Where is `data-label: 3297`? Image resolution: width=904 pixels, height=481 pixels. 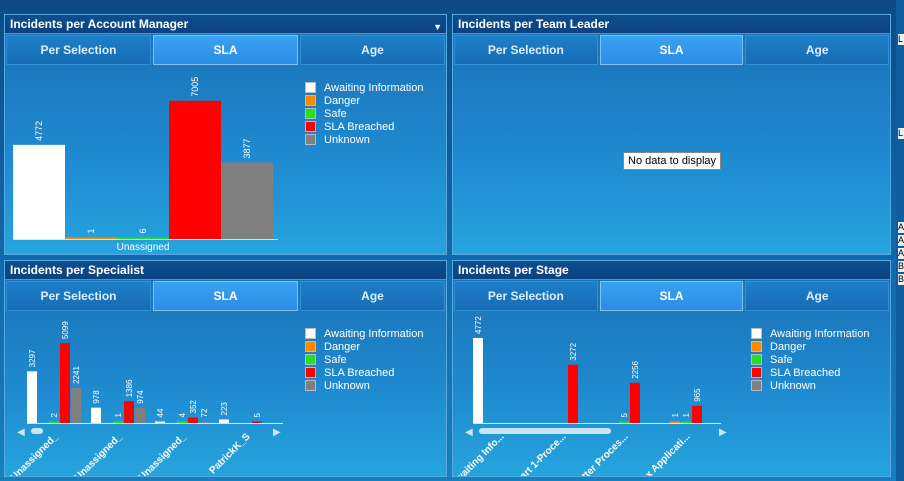
data-label: 3297 is located at coordinates (32, 358).